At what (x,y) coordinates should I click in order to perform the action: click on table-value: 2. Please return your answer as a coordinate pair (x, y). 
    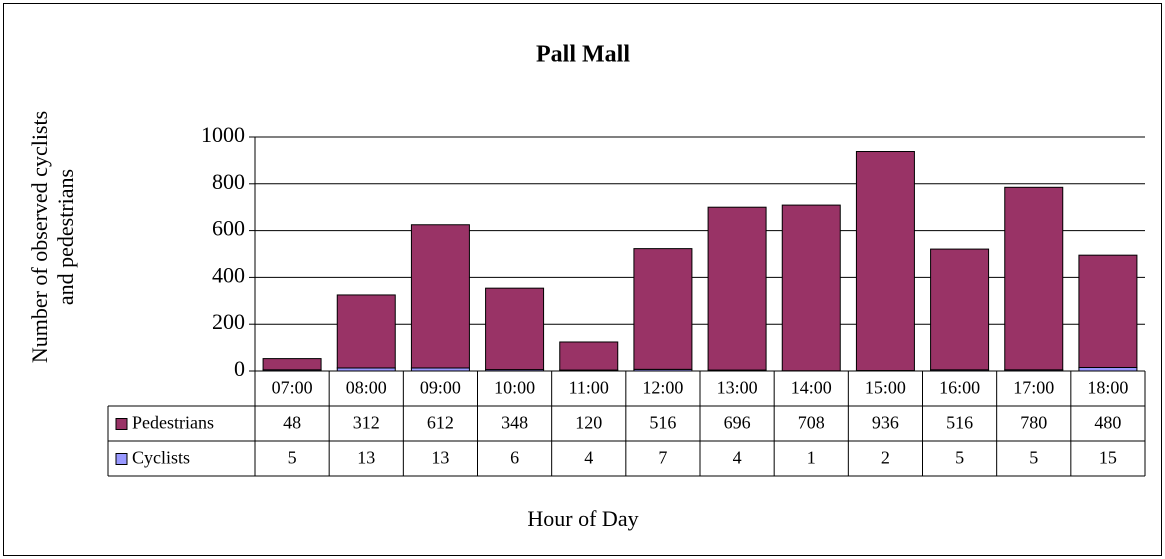
    Looking at the image, I should click on (885, 458).